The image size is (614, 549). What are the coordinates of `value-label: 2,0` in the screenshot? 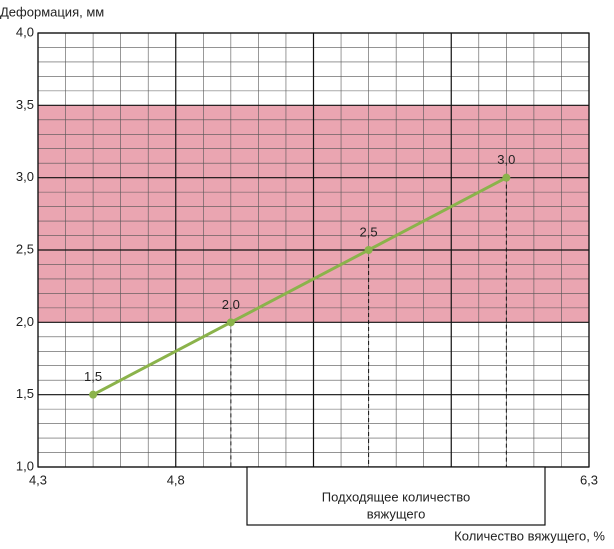 It's located at (231, 304).